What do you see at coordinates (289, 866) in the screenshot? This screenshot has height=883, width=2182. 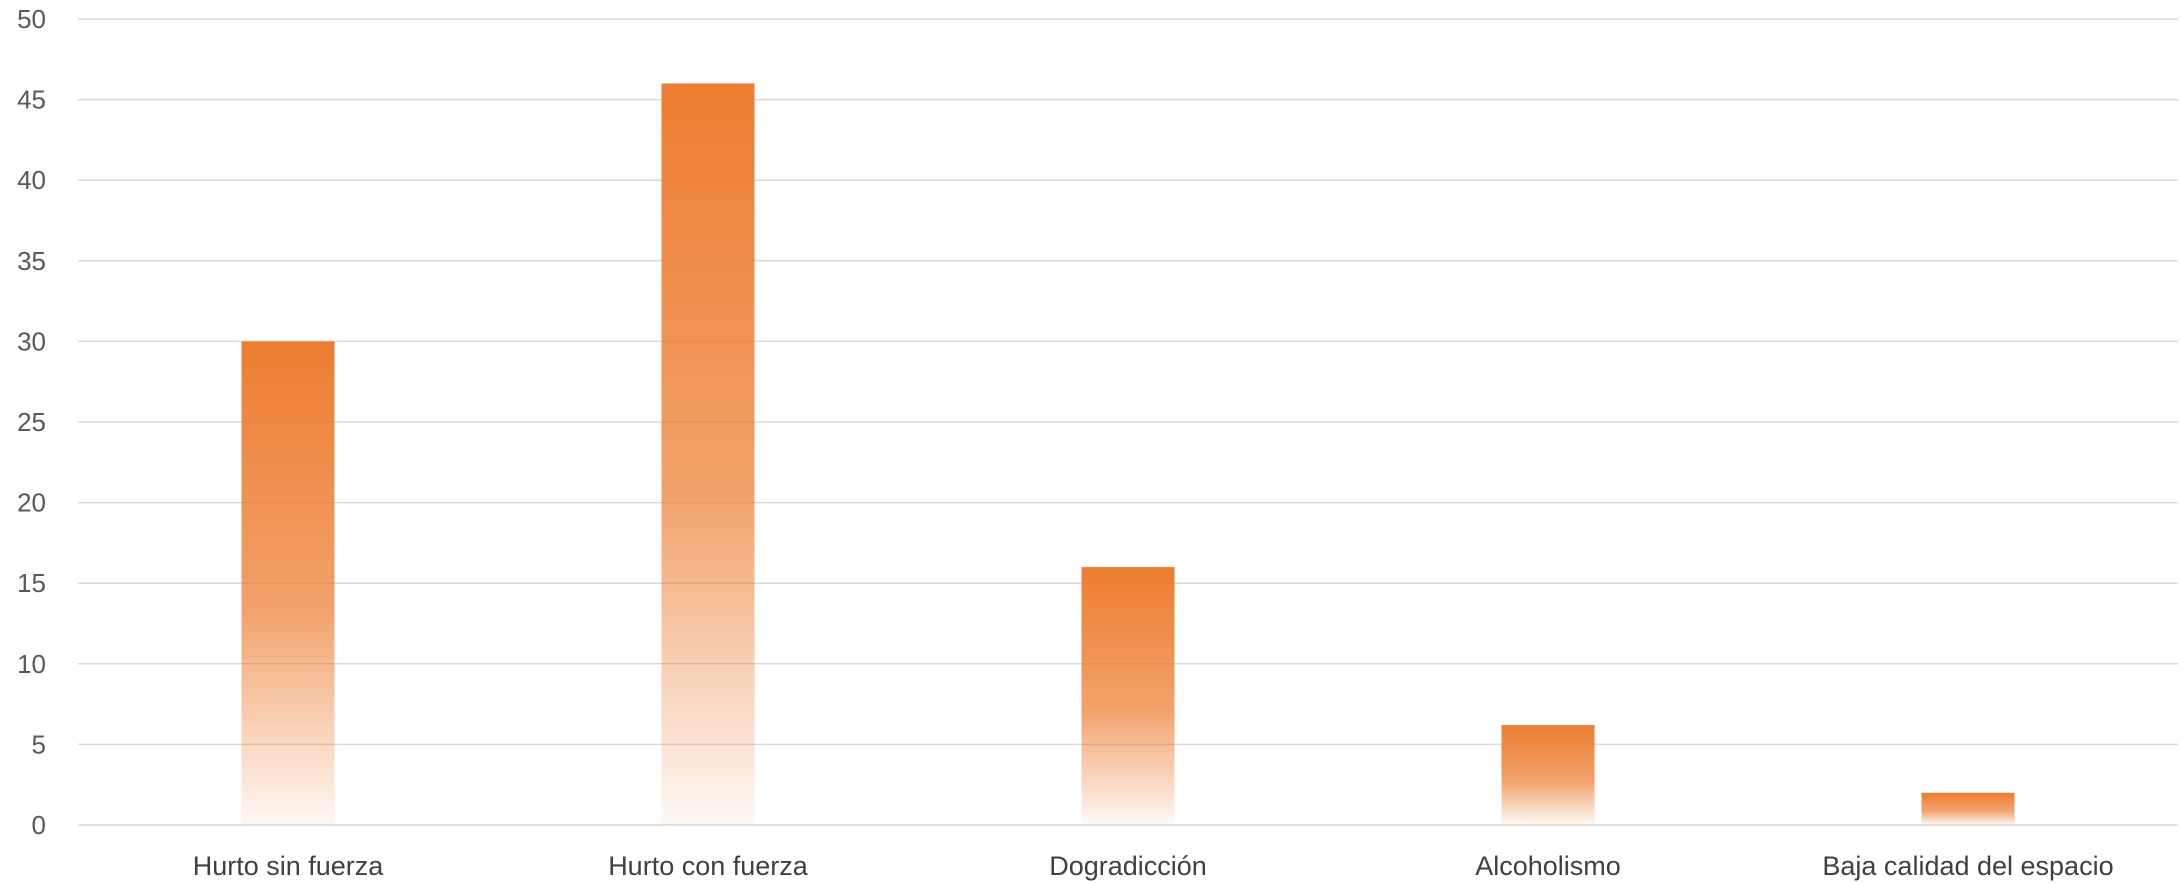 I see `x-category-label: Hurto sin fuerza` at bounding box center [289, 866].